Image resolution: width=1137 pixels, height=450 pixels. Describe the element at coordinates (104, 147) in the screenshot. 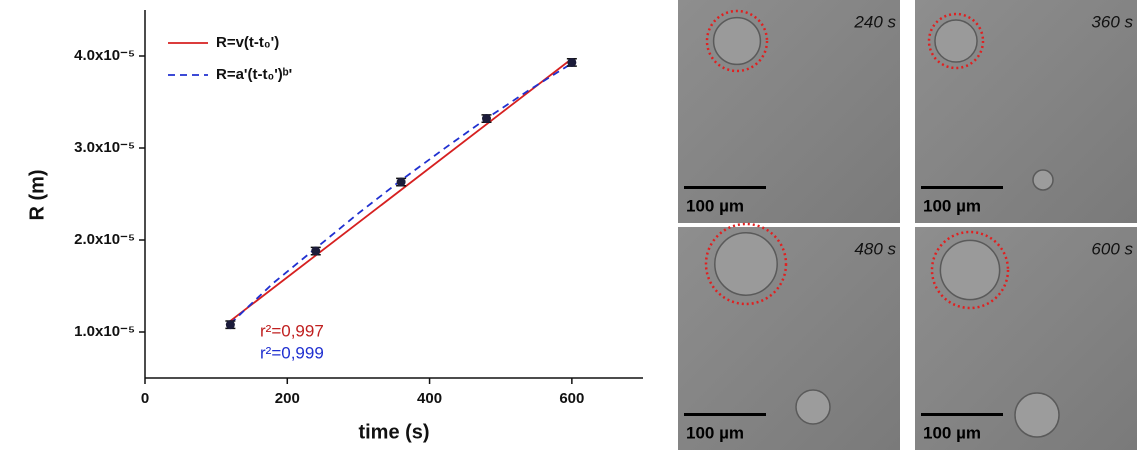

I see `y-tick-label: 3.0x10⁻⁵` at that location.